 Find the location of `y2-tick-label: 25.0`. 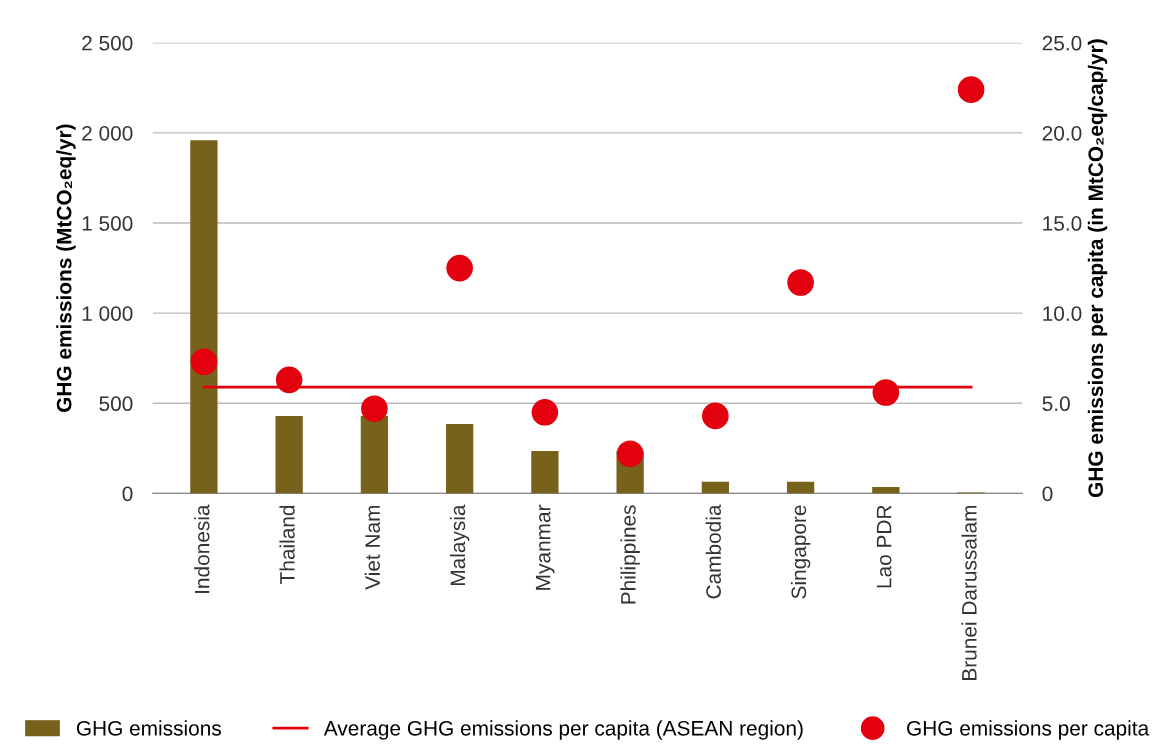

y2-tick-label: 25.0 is located at coordinates (1062, 43).